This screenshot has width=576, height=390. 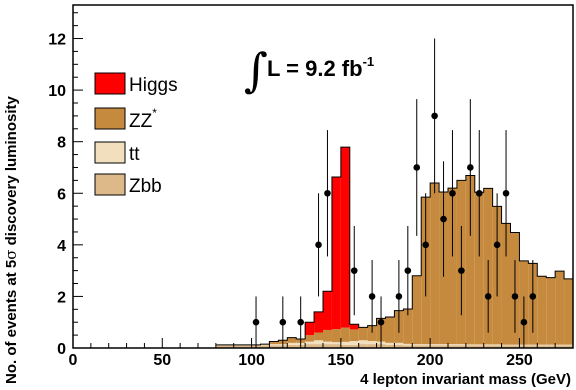 What do you see at coordinates (256, 70) in the screenshot?
I see `integral-symbol: ∫` at bounding box center [256, 70].